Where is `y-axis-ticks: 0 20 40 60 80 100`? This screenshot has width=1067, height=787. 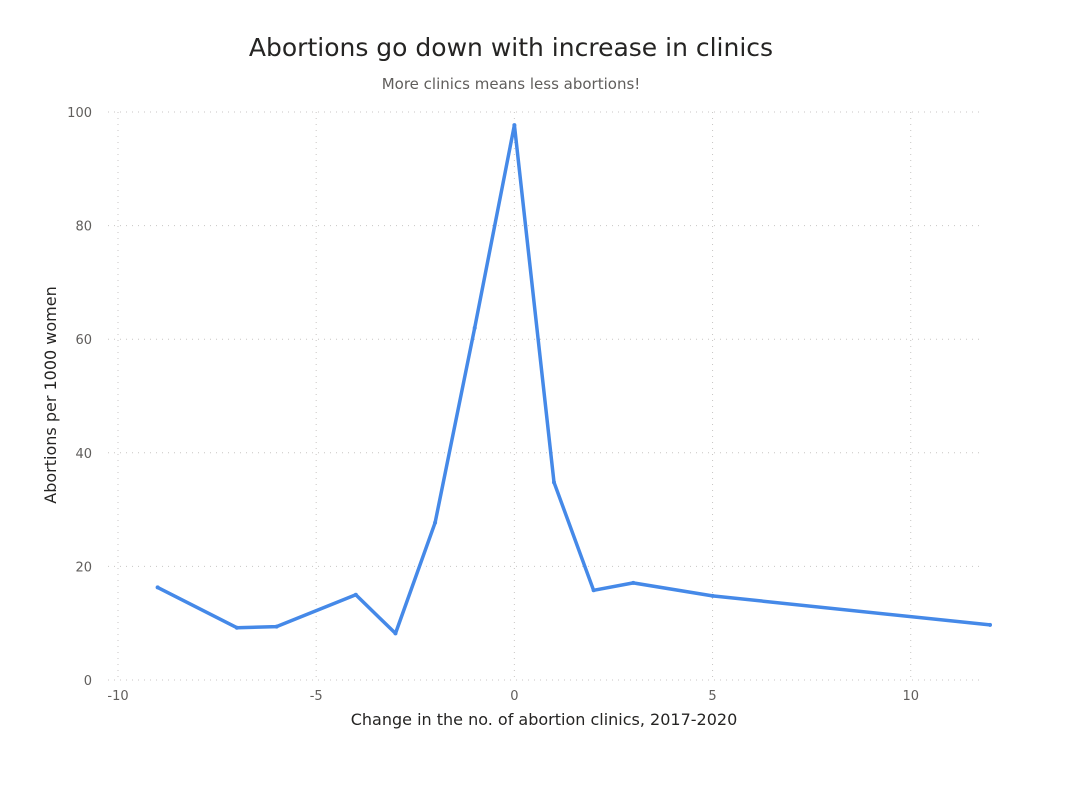
y-axis-ticks: 0 20 40 60 80 100 is located at coordinates (79, 397).